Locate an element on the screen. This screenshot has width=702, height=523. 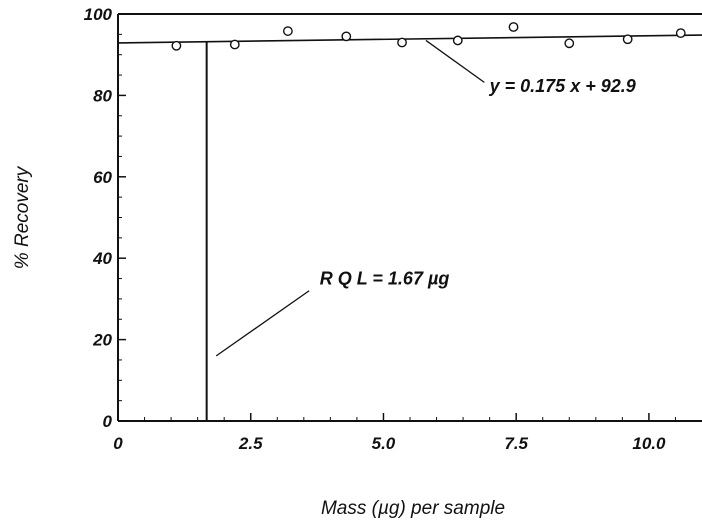
fit-equation-label: y = 0.175 x + 92.9 is located at coordinates (562, 86).